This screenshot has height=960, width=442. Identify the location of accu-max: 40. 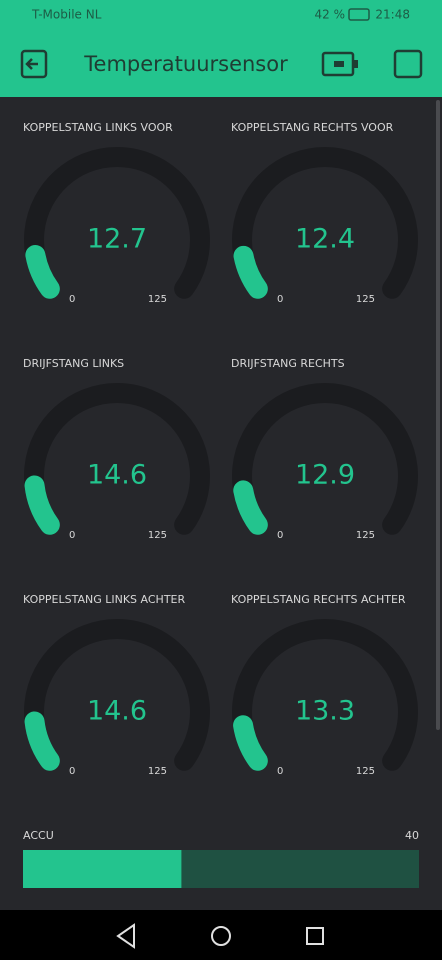
(412, 835).